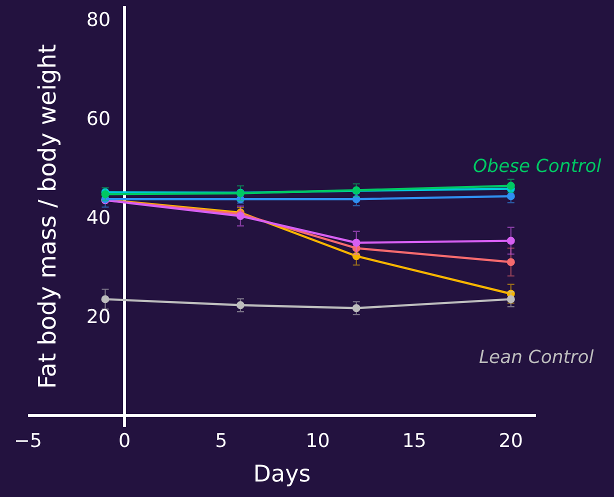 The height and width of the screenshot is (497, 614). What do you see at coordinates (414, 441) in the screenshot?
I see `x-tick-label: 15` at bounding box center [414, 441].